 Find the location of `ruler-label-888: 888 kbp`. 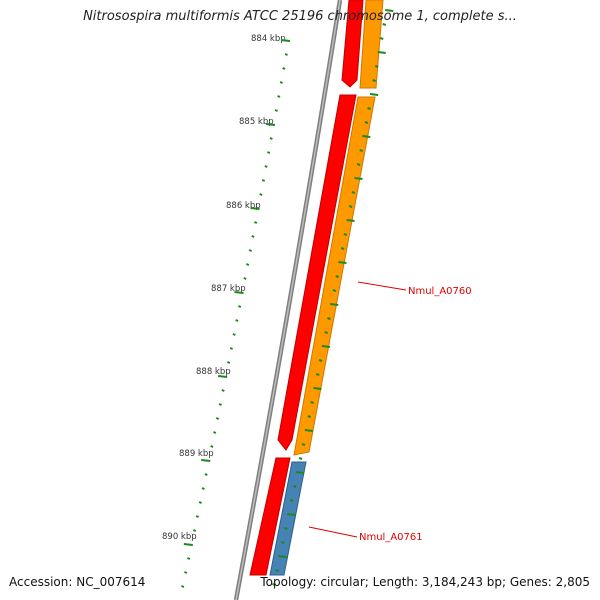

ruler-label-888: 888 kbp is located at coordinates (213, 372).